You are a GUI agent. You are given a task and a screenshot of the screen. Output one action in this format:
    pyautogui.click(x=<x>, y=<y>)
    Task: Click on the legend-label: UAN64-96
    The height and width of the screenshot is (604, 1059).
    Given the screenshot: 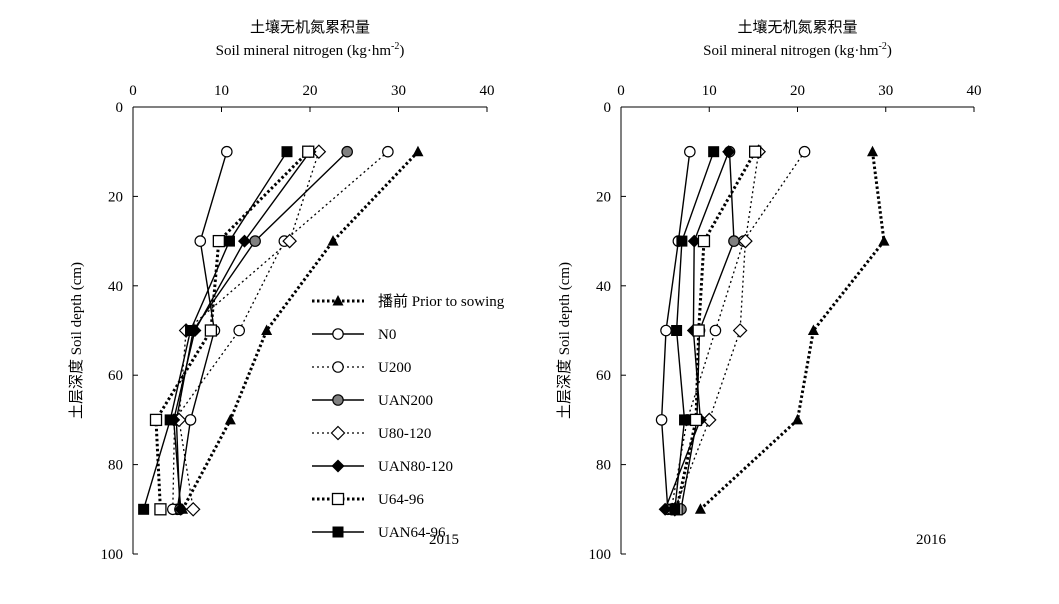 What is the action you would take?
    pyautogui.click(x=412, y=533)
    